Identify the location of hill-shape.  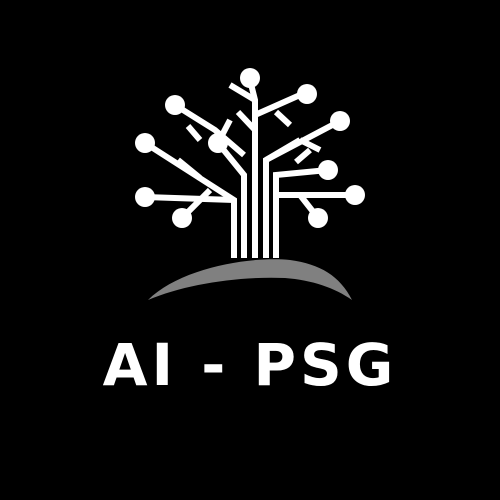
(250, 279).